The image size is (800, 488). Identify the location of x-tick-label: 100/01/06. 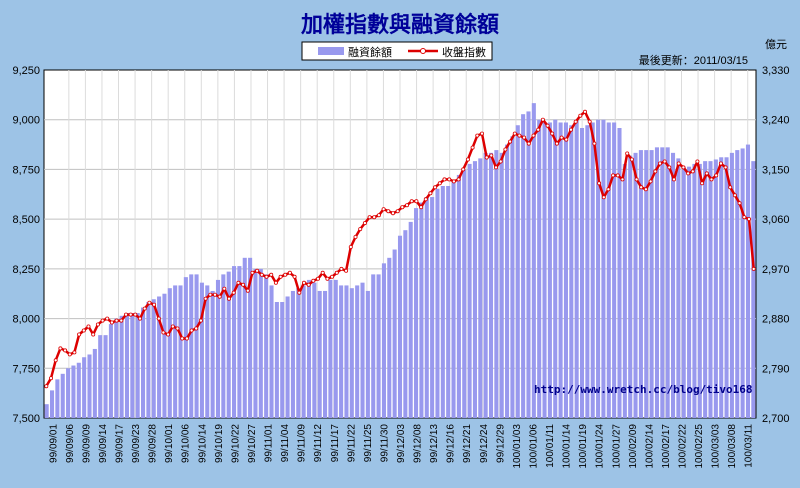
(533, 446).